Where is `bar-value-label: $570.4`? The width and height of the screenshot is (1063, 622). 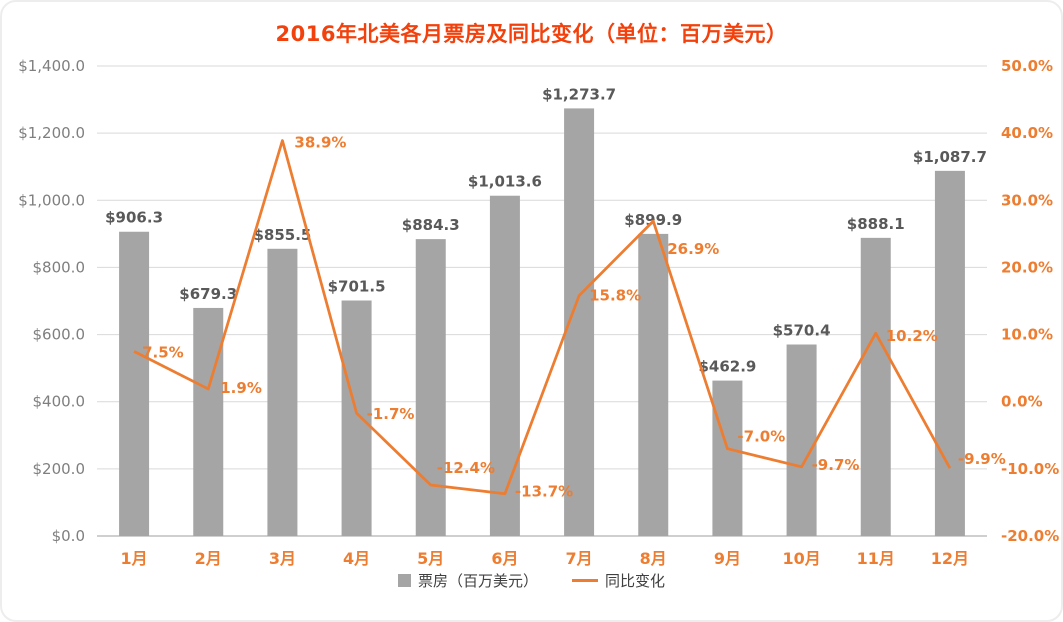
bar-value-label: $570.4 is located at coordinates (802, 331).